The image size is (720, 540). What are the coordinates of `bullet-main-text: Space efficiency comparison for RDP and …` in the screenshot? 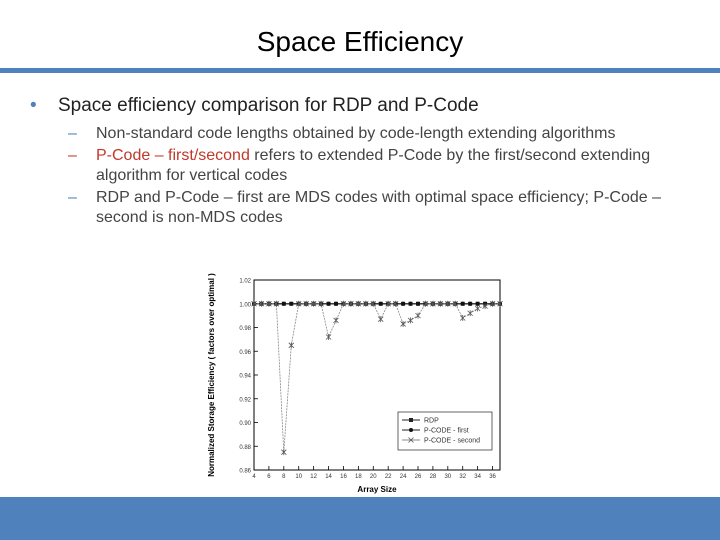 It's located at (268, 105).